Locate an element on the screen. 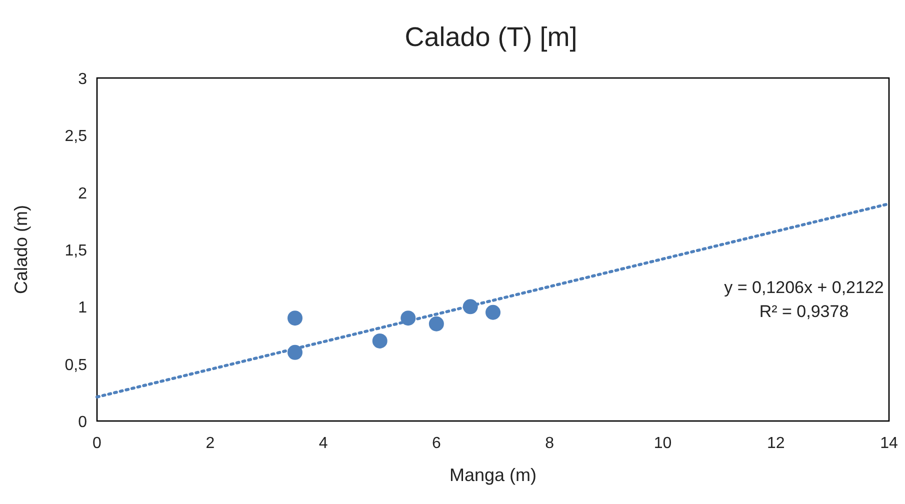  y-tick-label: 1,5 is located at coordinates (76, 251).